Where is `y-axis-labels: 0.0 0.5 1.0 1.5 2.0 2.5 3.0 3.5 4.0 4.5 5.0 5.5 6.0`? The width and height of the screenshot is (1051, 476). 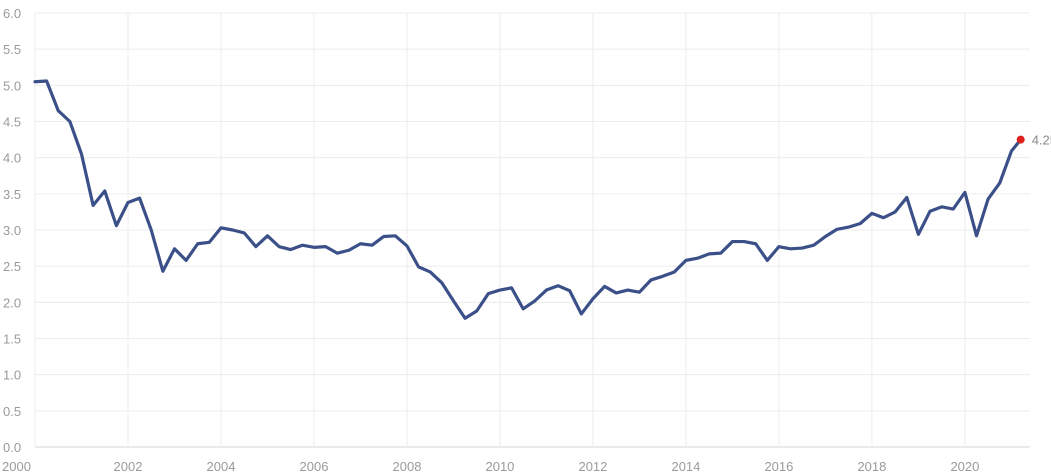
y-axis-labels: 0.0 0.5 1.0 1.5 2.0 2.5 3.0 3.5 4.0 4.5 5.0 5.5 6.0 is located at coordinates (12, 230).